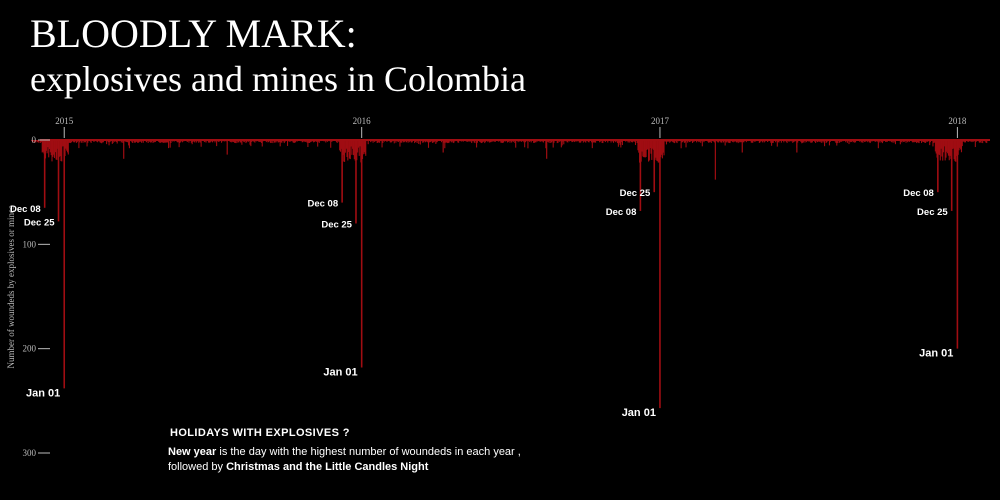 The image size is (1000, 500). Describe the element at coordinates (260, 433) in the screenshot. I see `note-heading: HOLIDAYS WITH EXPLOSIVES ?` at that location.